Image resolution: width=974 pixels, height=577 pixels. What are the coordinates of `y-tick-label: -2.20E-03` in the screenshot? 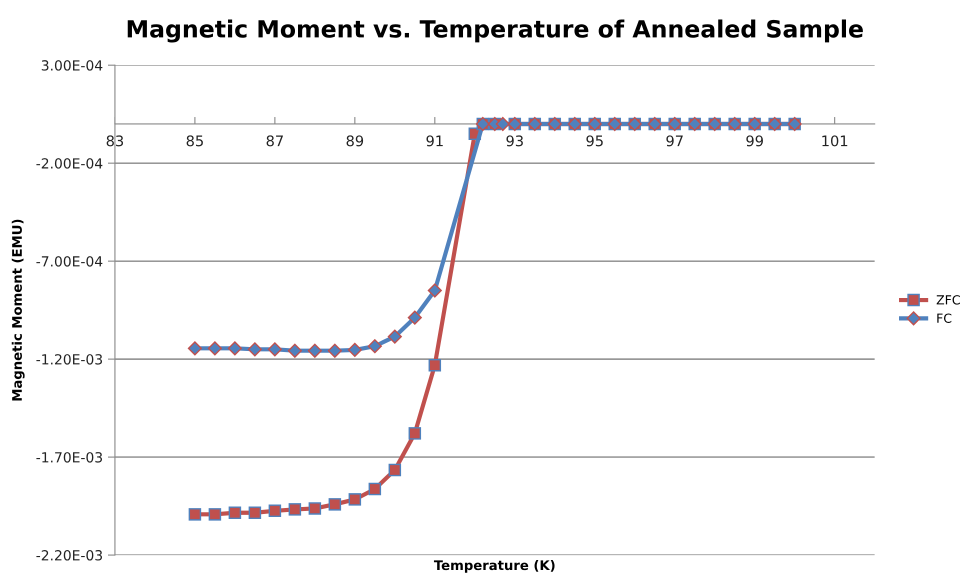 It's located at (69, 555).